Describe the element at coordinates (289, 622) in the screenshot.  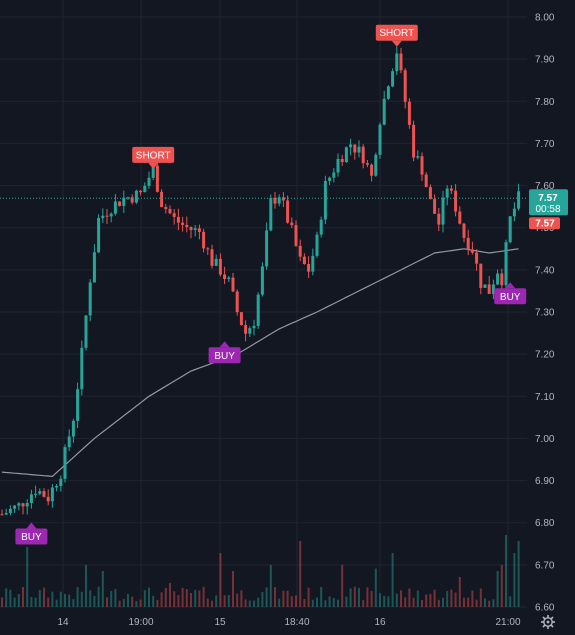
I see `time-axis: 14 19:00 15 18:40 16 21:00` at that location.